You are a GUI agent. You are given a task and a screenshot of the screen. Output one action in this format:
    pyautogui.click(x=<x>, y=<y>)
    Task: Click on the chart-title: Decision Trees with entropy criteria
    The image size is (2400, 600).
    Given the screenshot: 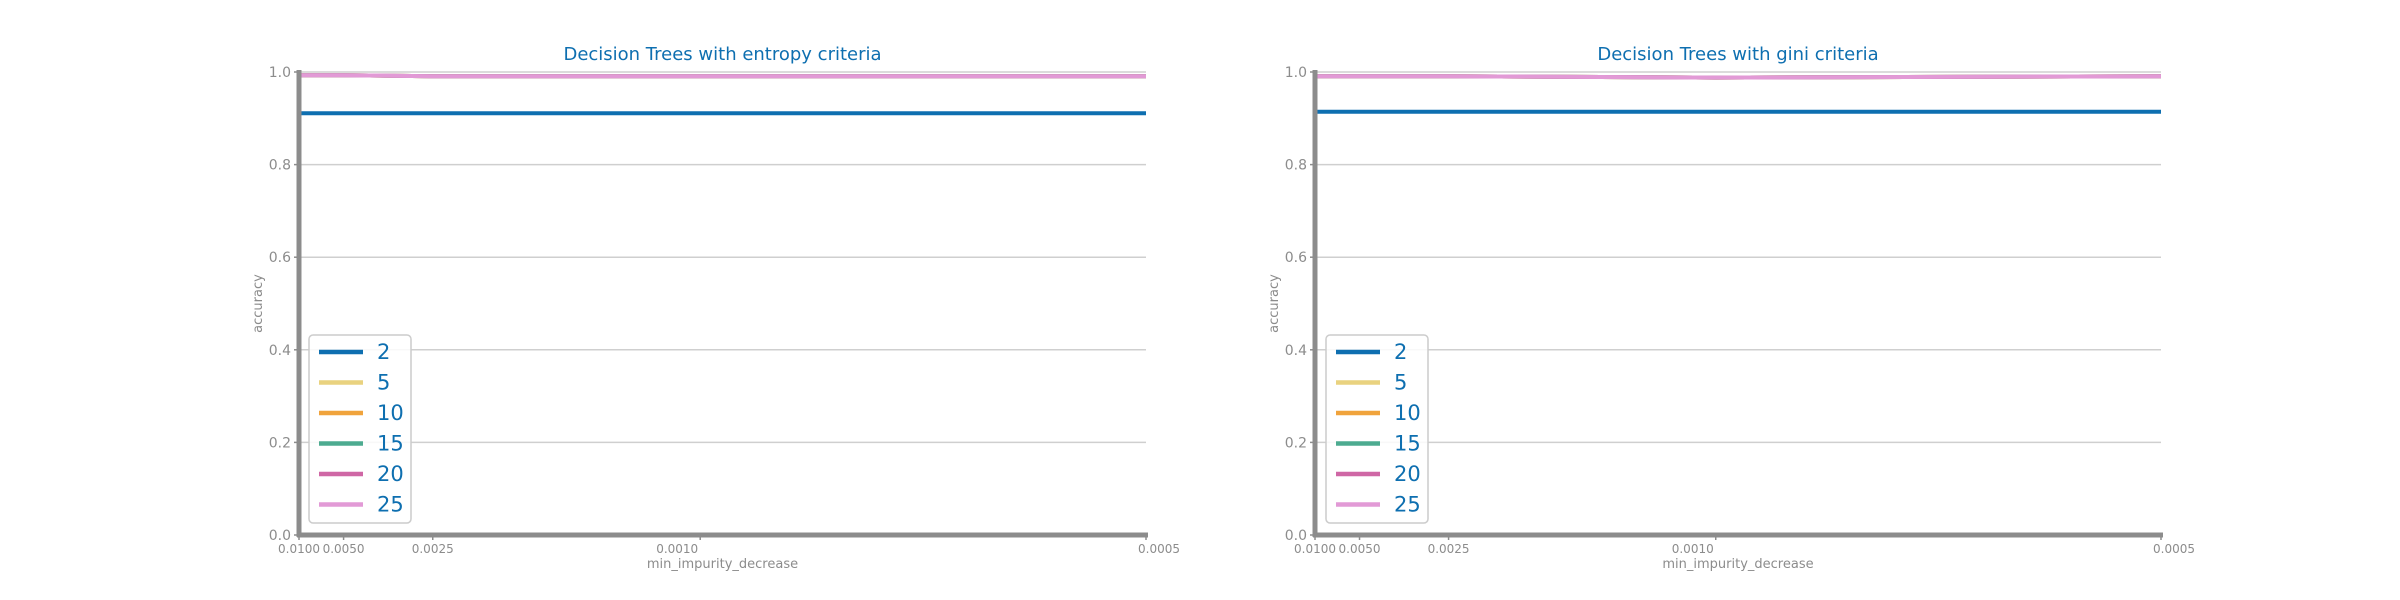 What is the action you would take?
    pyautogui.click(x=722, y=54)
    